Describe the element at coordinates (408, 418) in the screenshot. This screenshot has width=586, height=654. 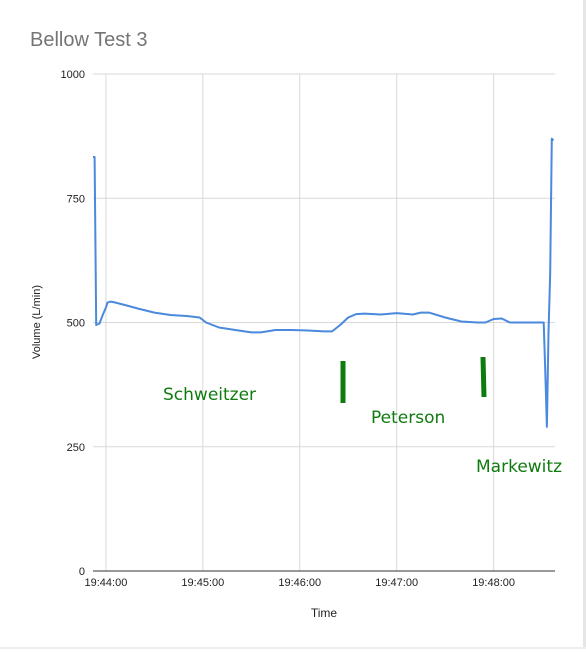
I see `annotation-peterson: Peterson` at that location.